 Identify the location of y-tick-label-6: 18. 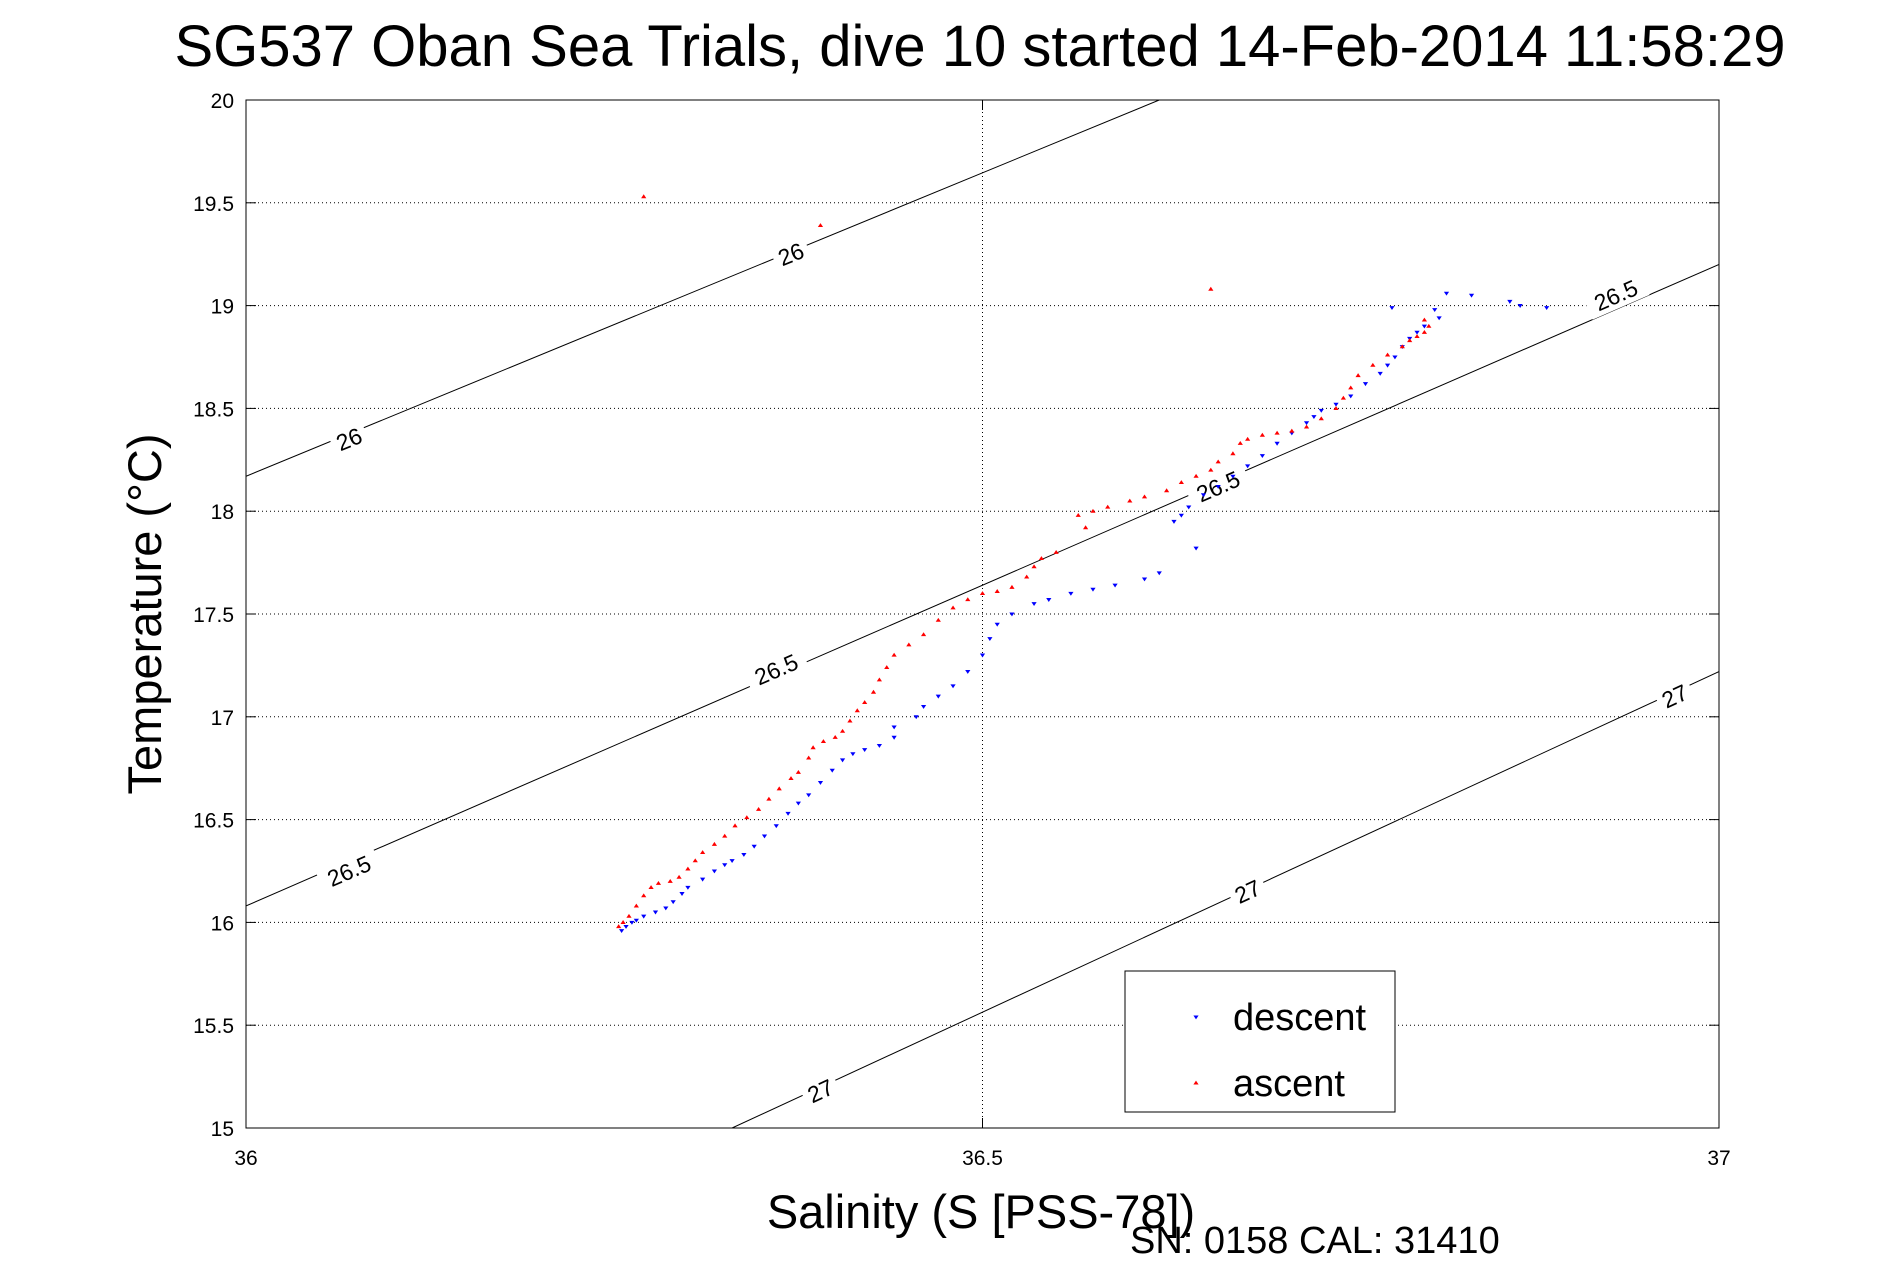
(222, 512).